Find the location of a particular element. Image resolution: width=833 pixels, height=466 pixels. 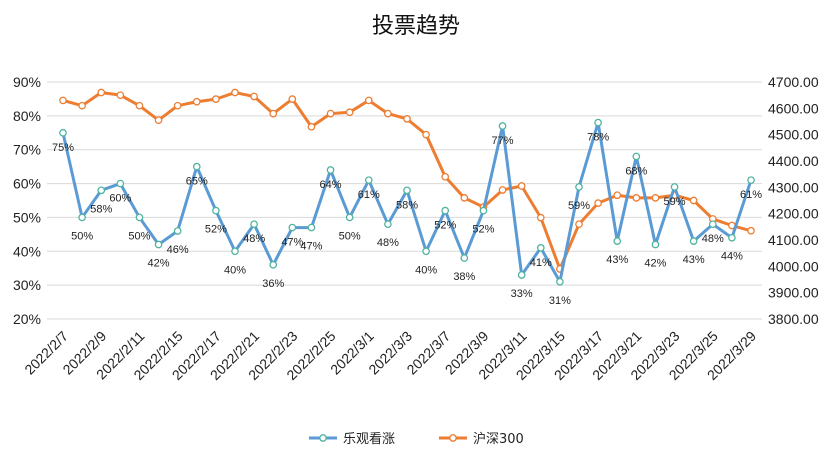

y-left-tick-label: 50% is located at coordinates (27, 217).